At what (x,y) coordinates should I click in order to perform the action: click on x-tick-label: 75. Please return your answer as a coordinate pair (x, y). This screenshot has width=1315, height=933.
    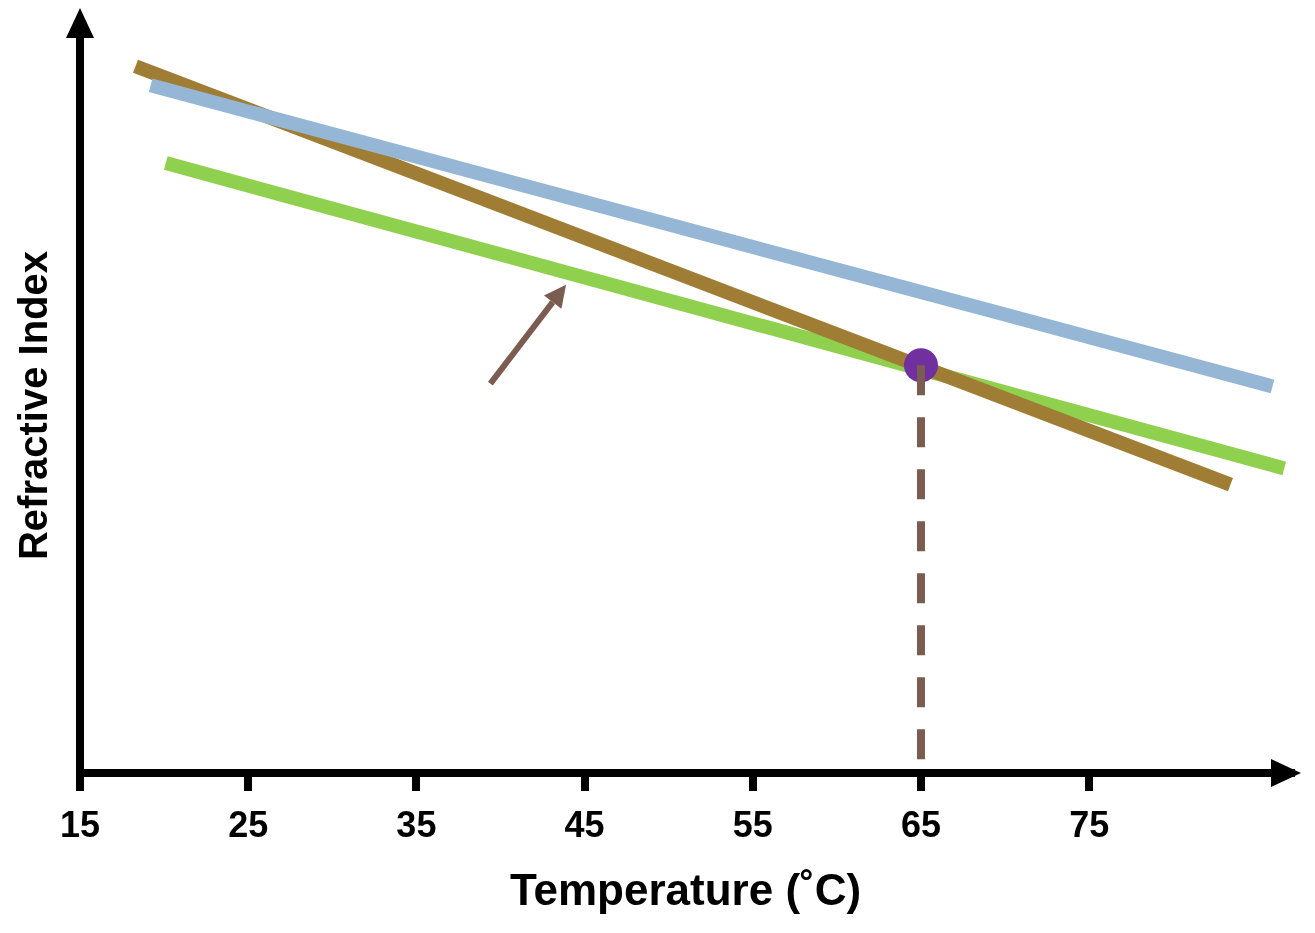
    Looking at the image, I should click on (1089, 824).